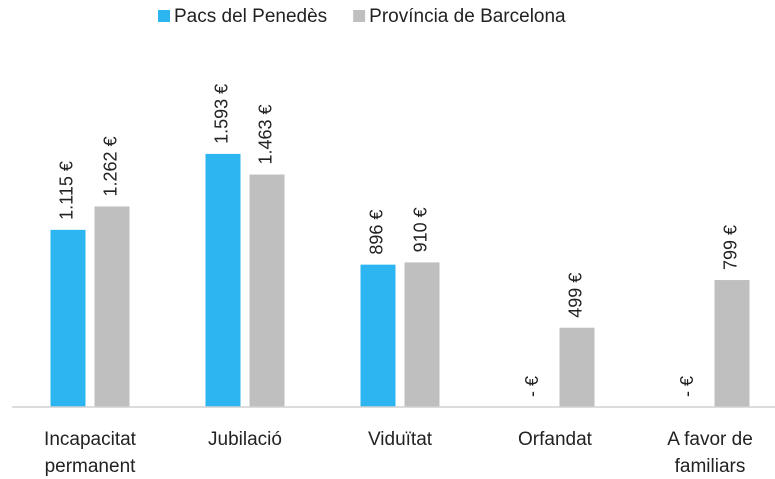 The height and width of the screenshot is (479, 775). Describe the element at coordinates (222, 114) in the screenshot. I see `value-label: 1.593 €` at that location.